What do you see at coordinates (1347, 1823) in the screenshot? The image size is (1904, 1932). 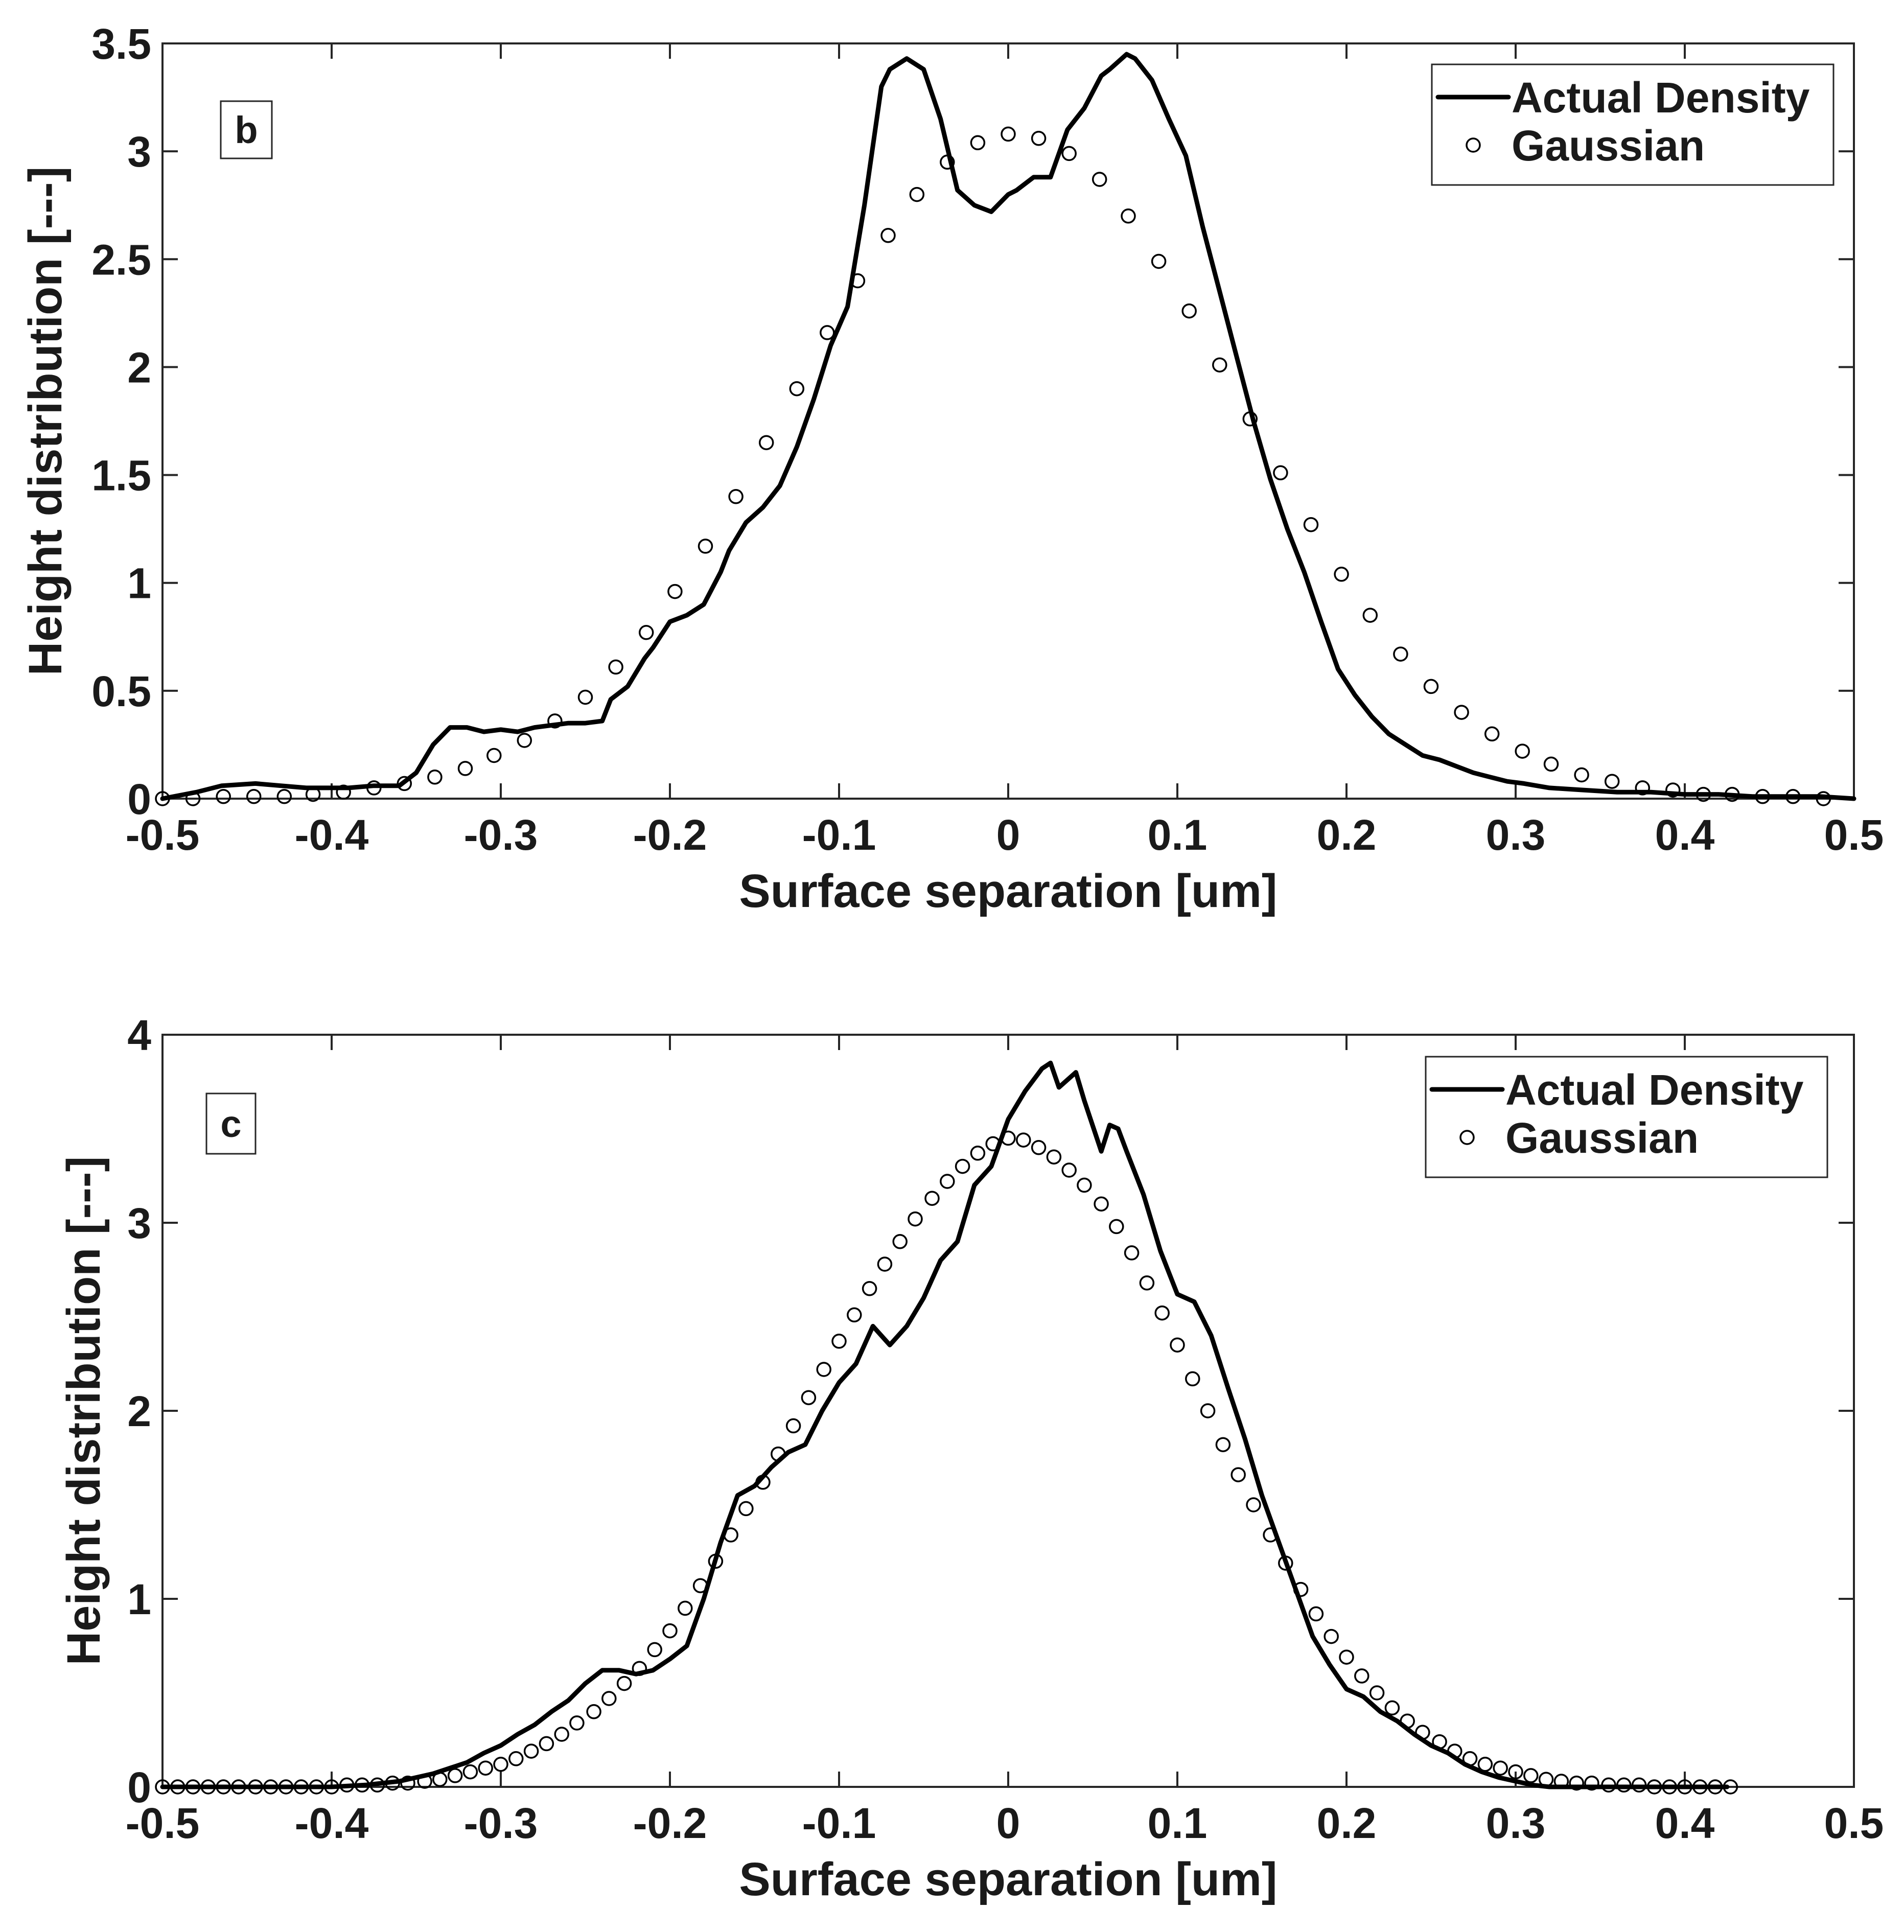 I see `x-tick-label: 0.2` at bounding box center [1347, 1823].